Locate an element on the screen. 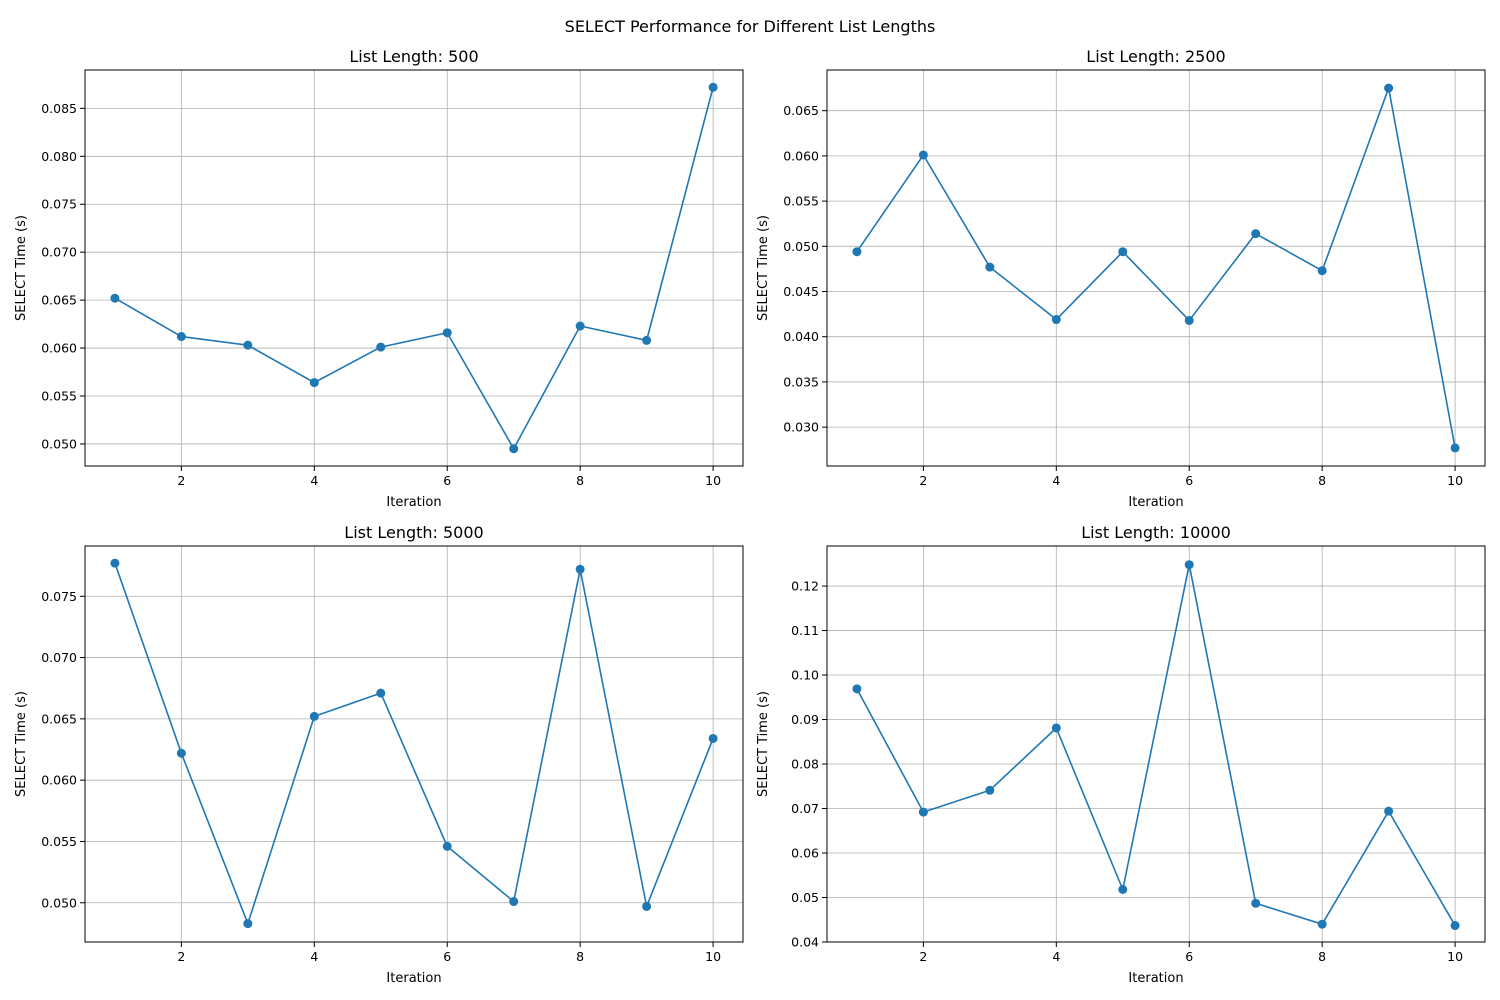  y-tick-label: 0.050 is located at coordinates (801, 246).